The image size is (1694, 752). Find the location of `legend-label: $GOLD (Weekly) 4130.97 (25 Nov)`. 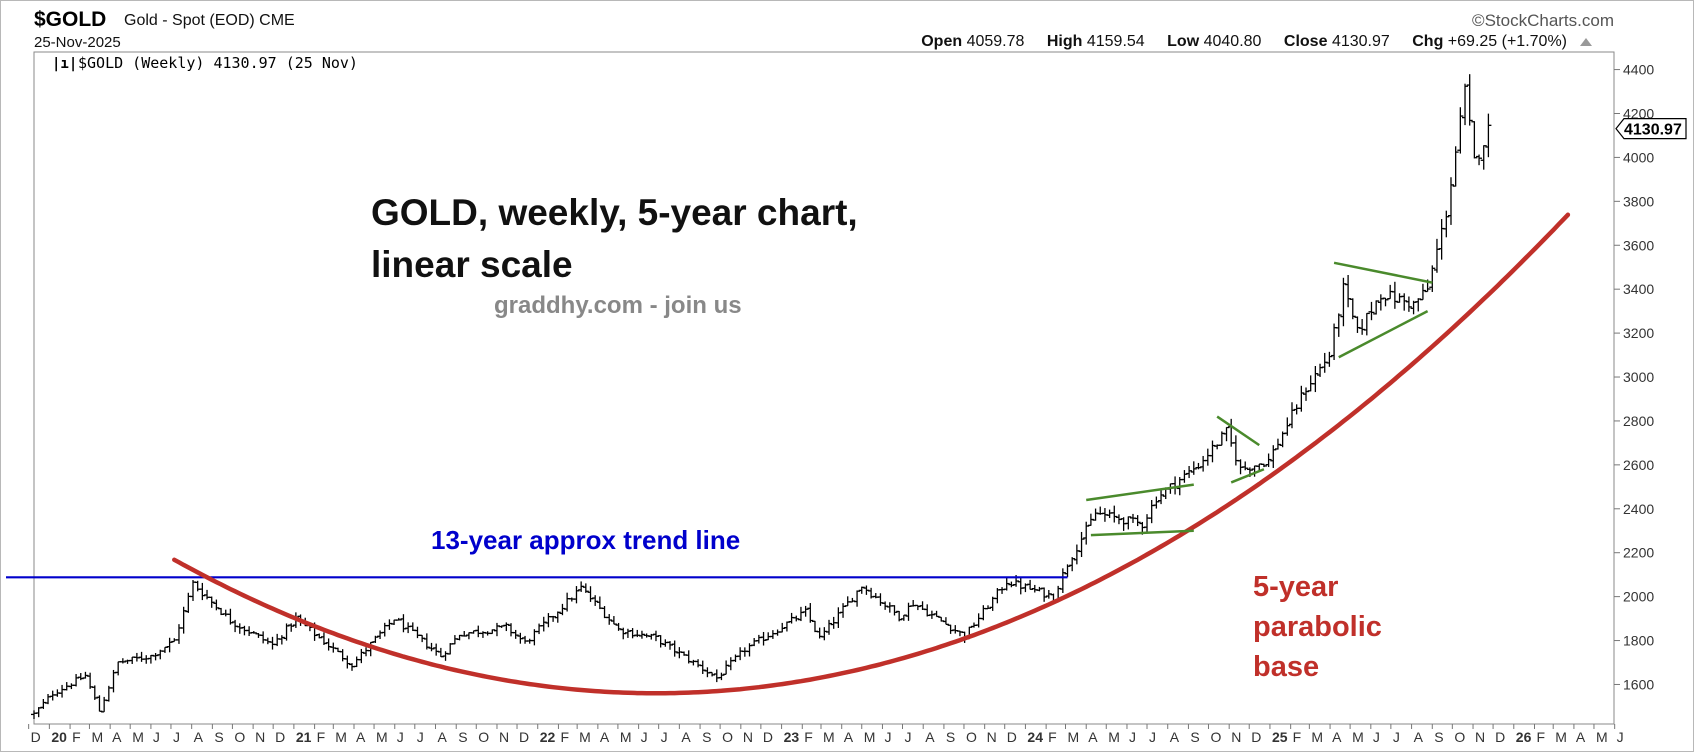

legend-label: $GOLD (Weekly) 4130.97 (25 Nov) is located at coordinates (218, 63).